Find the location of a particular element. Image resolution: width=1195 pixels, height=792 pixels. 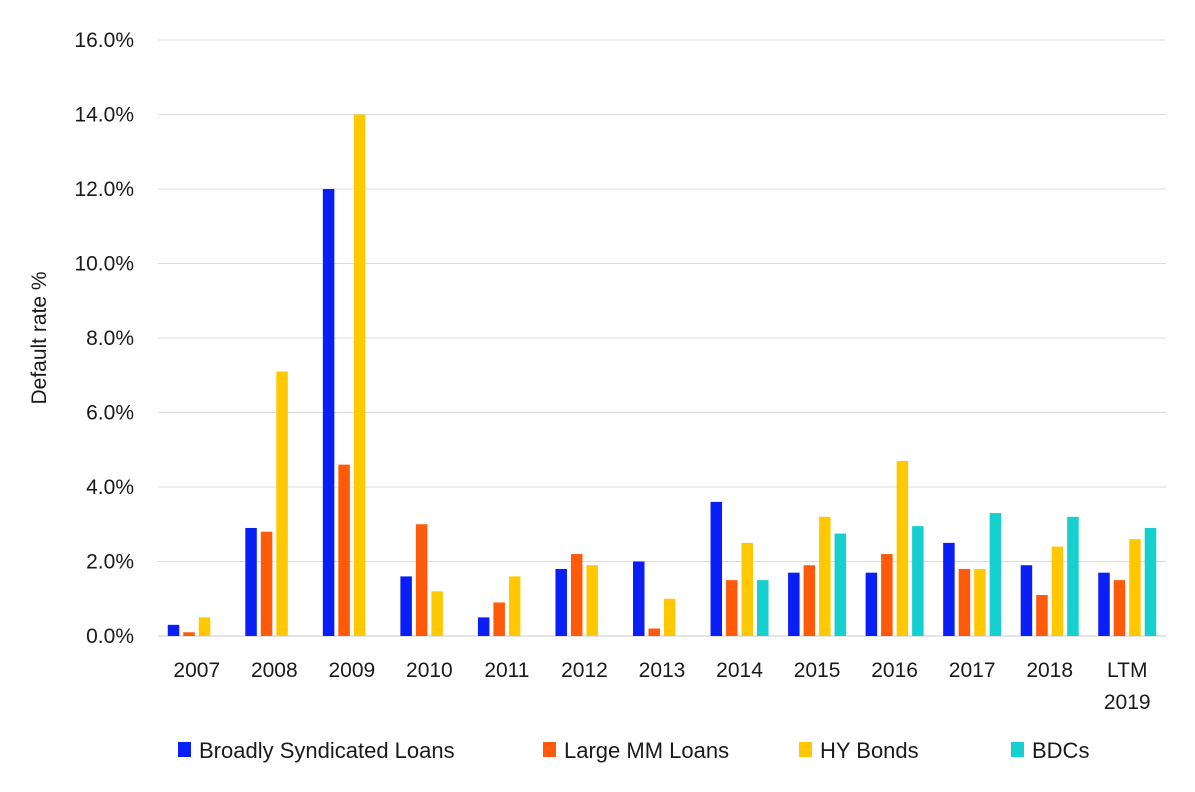

x-tick-label: 2015 is located at coordinates (817, 670).